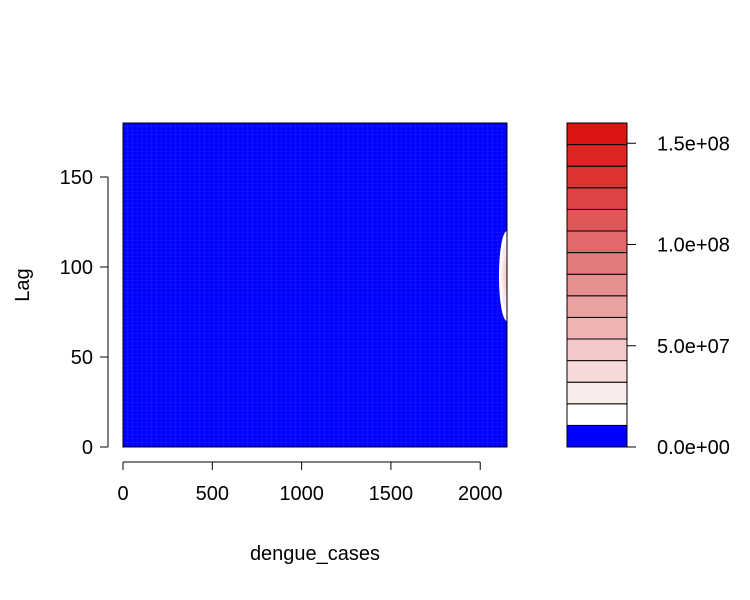  Describe the element at coordinates (693, 448) in the screenshot. I see `legend-tick-label: 0.0e+00` at that location.